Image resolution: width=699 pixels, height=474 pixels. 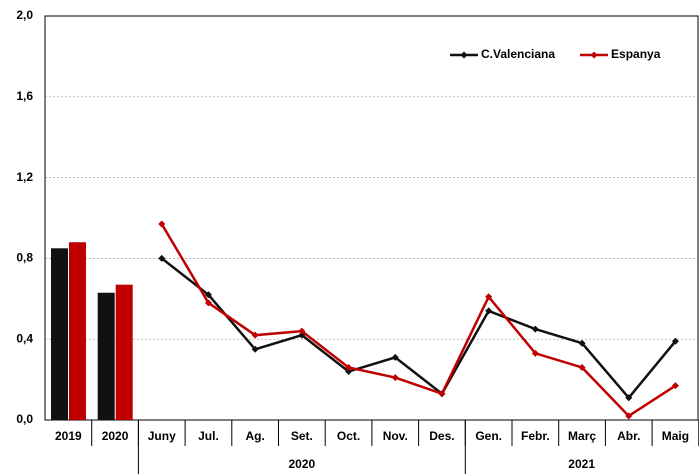 I want to click on x-tick-label: Nov., so click(x=395, y=436).